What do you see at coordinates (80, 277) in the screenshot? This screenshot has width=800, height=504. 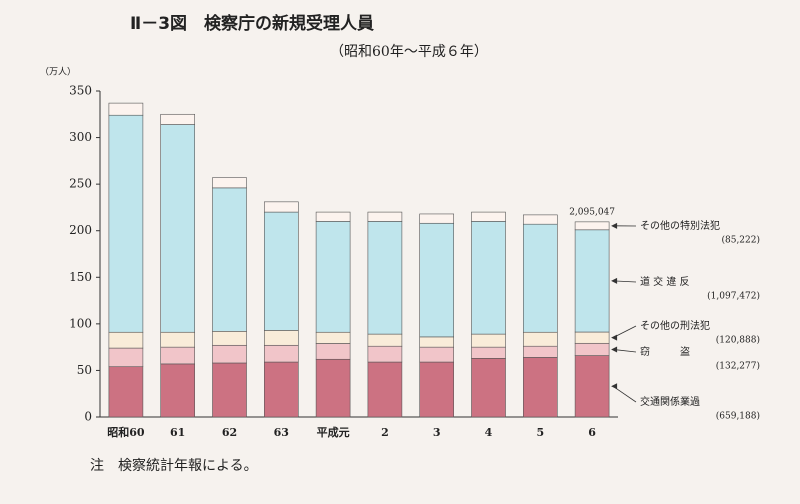 I see `y-tick-label: 150` at bounding box center [80, 277].